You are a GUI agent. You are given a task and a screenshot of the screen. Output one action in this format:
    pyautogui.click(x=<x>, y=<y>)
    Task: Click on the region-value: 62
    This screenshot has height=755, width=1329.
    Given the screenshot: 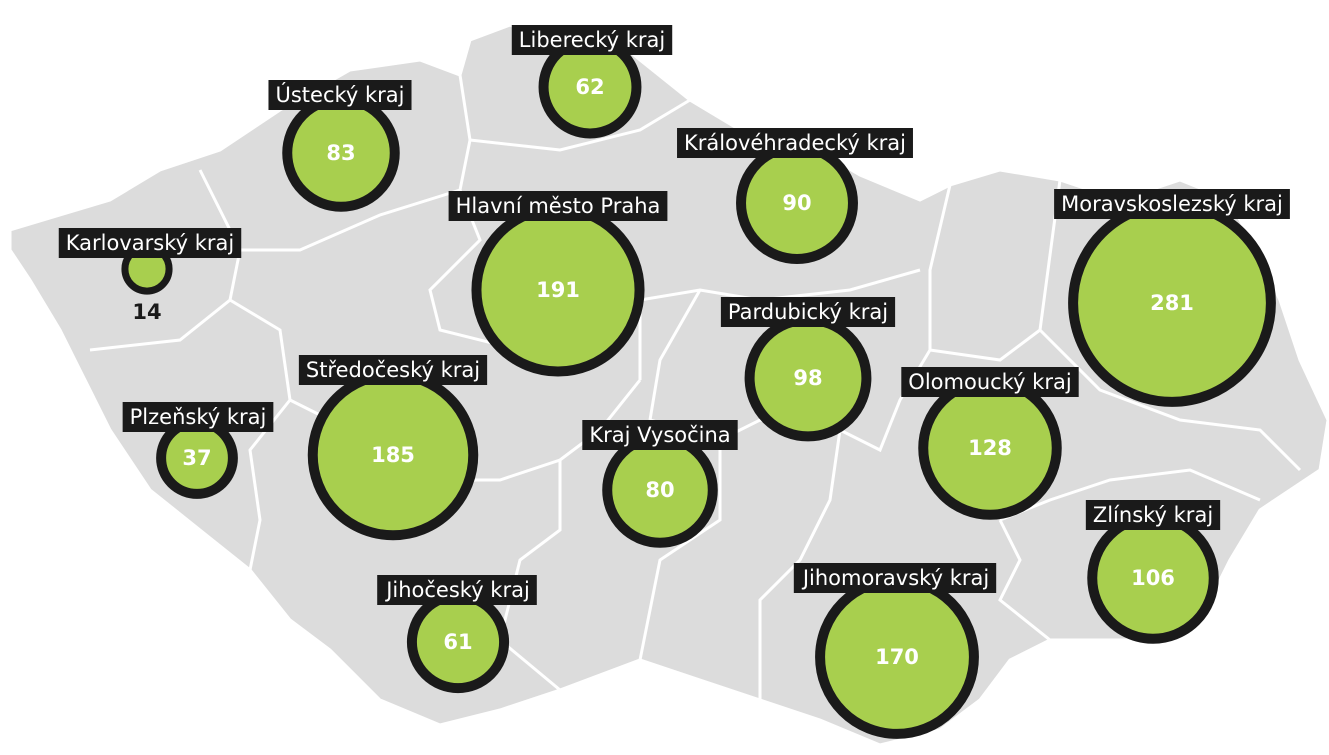 What is the action you would take?
    pyautogui.click(x=589, y=87)
    